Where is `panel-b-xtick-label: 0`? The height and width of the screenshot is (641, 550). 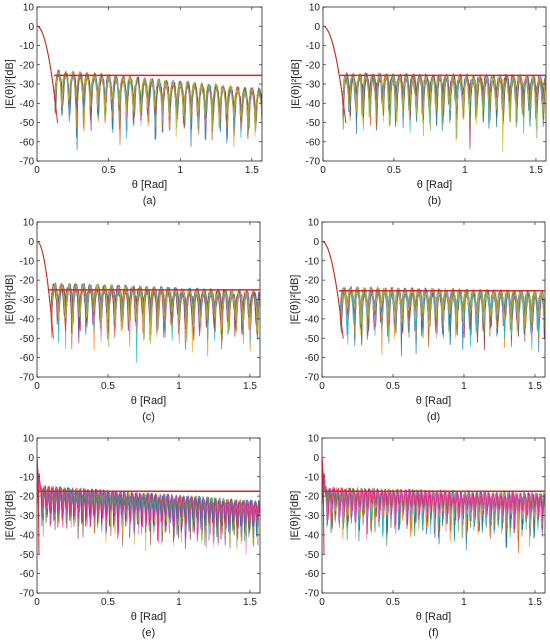 panel-b-xtick-label: 0 is located at coordinates (323, 170).